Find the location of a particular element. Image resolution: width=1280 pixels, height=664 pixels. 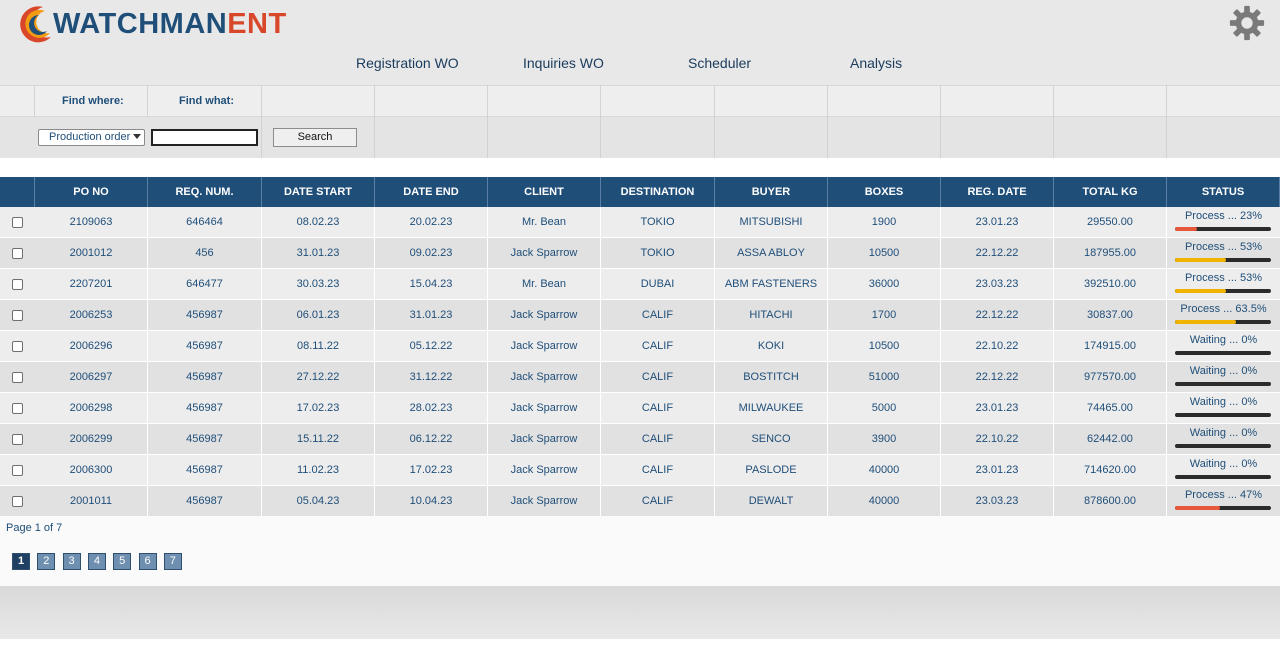

logo: WATCHMANENT is located at coordinates (151, 24).